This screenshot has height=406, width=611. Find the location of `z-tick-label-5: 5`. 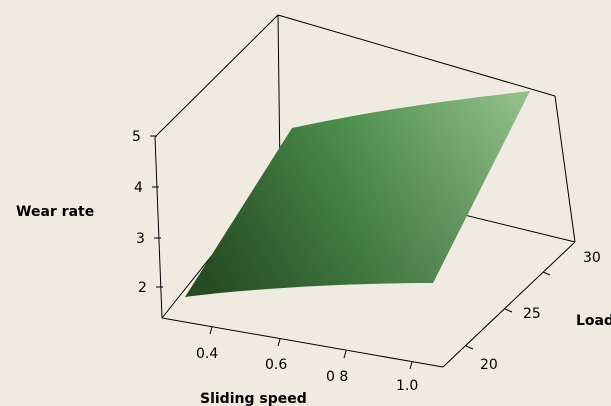

z-tick-label-5: 5 is located at coordinates (136, 137).